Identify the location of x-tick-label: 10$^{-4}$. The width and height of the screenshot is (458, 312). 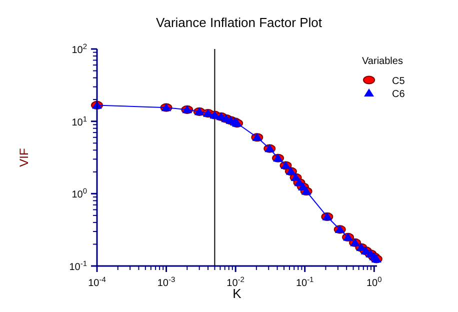
(97, 281).